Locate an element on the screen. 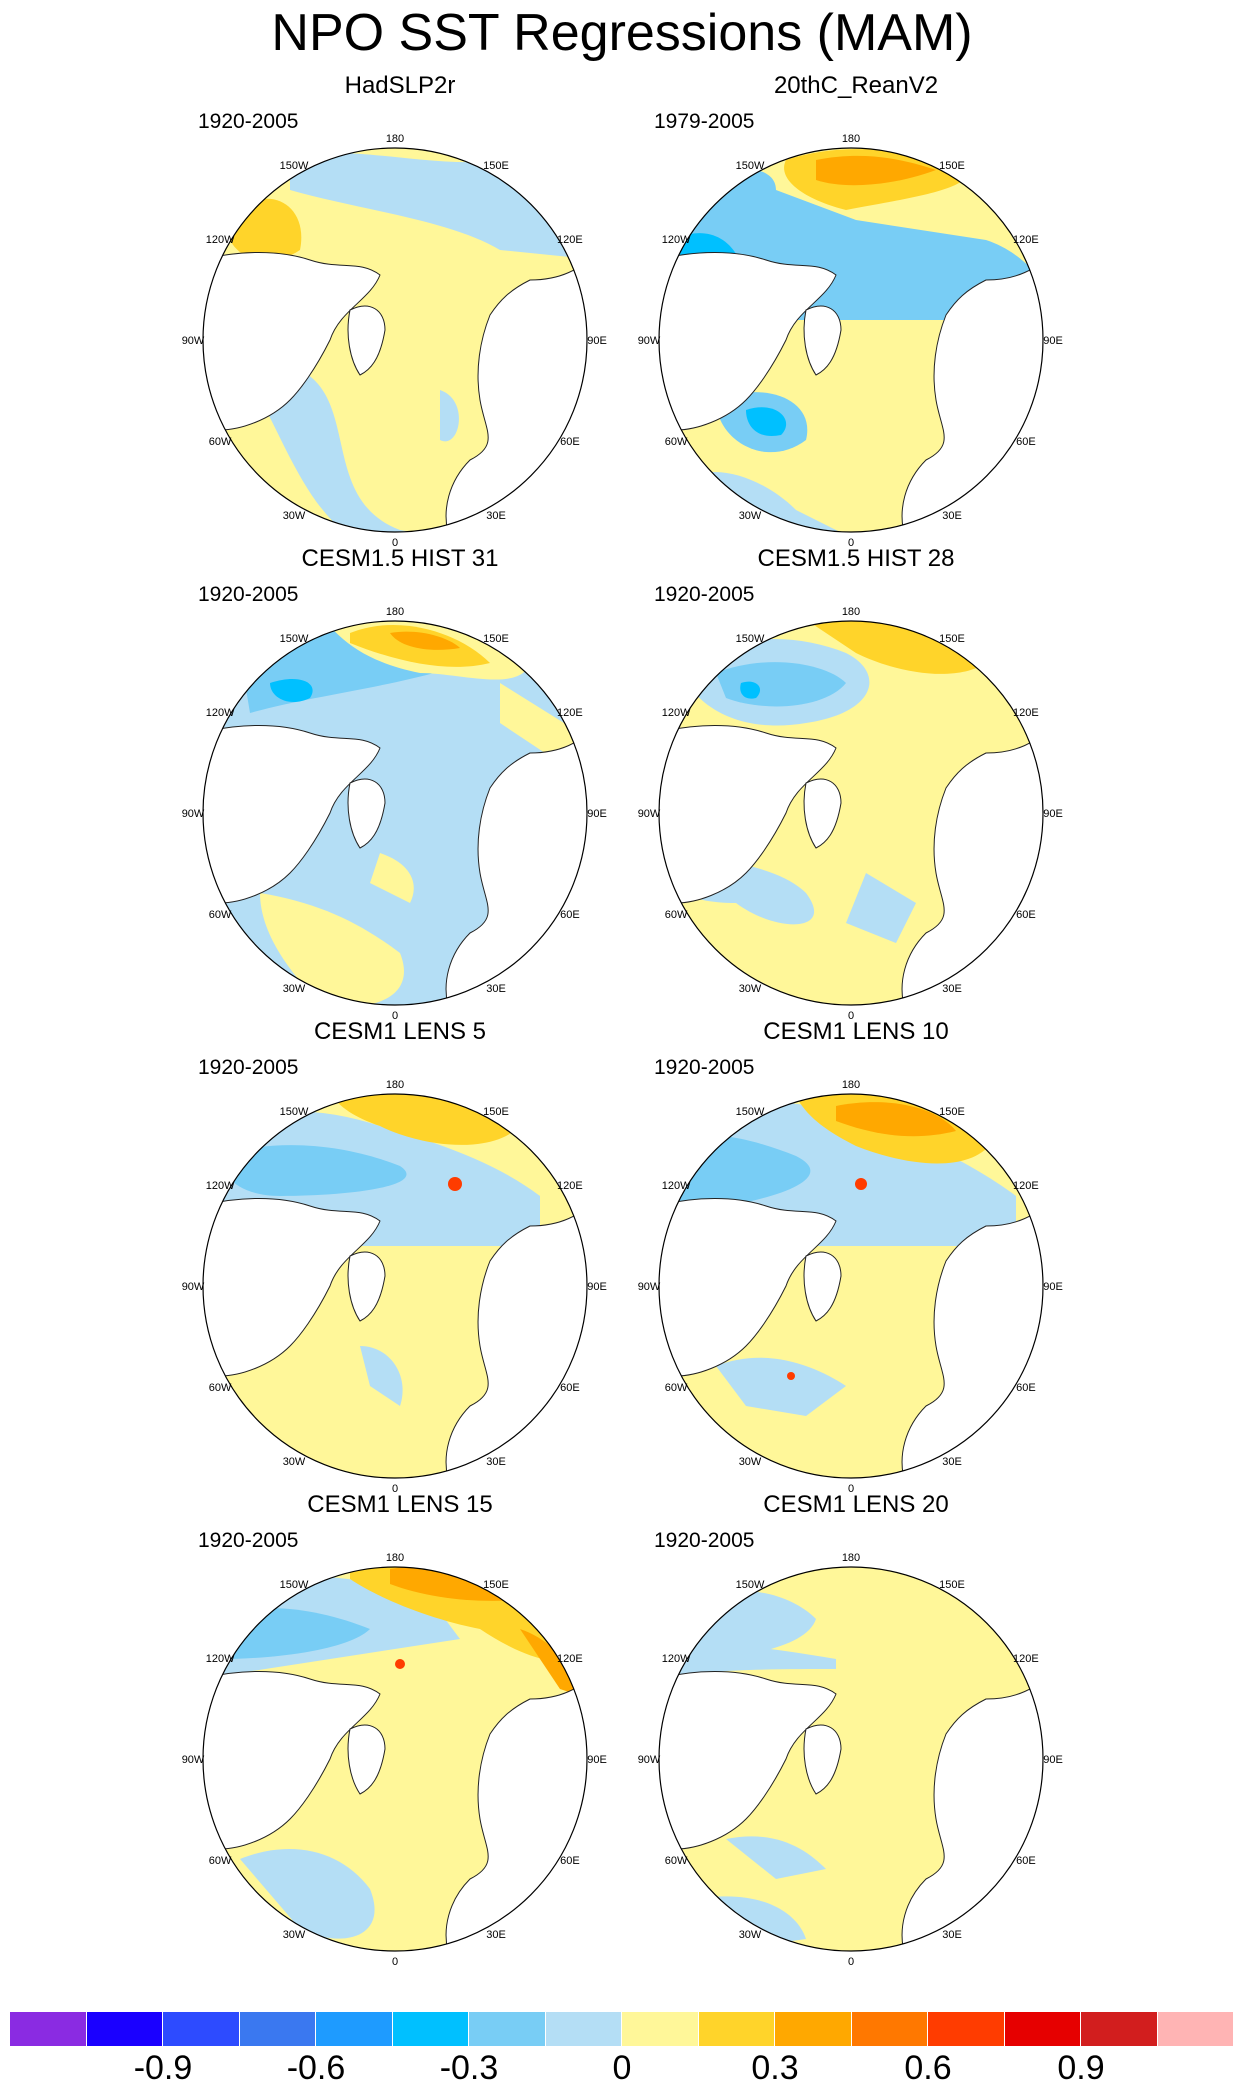 The width and height of the screenshot is (1244, 2087). panel-title: HadSLP2r is located at coordinates (400, 85).